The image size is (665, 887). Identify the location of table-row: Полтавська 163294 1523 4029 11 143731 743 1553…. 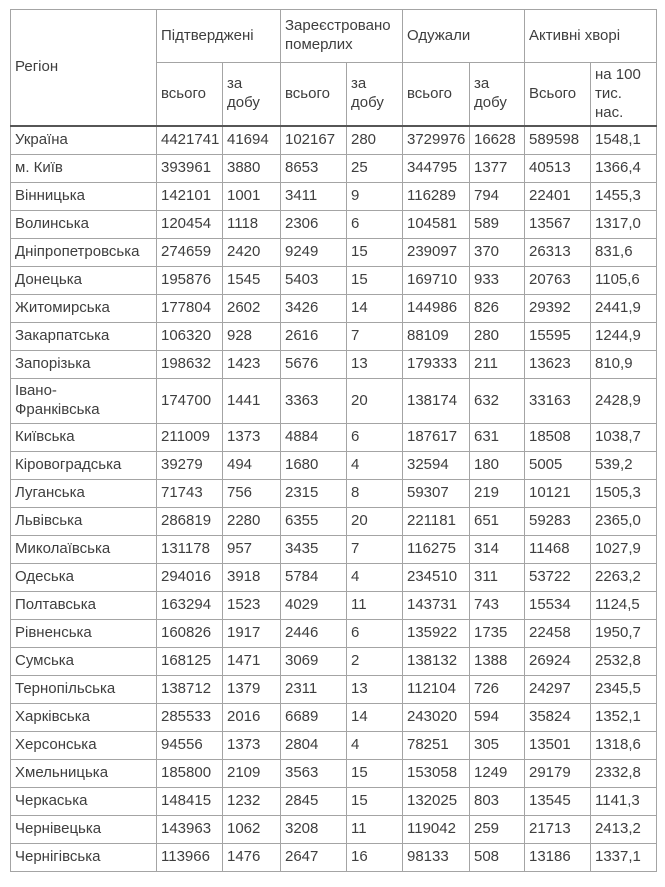
(333, 605).